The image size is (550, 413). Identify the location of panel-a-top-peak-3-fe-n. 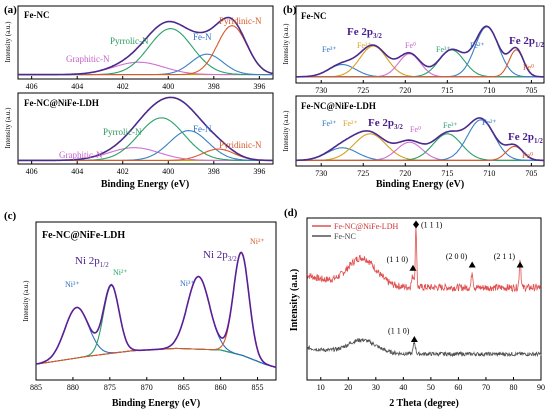
(145, 64).